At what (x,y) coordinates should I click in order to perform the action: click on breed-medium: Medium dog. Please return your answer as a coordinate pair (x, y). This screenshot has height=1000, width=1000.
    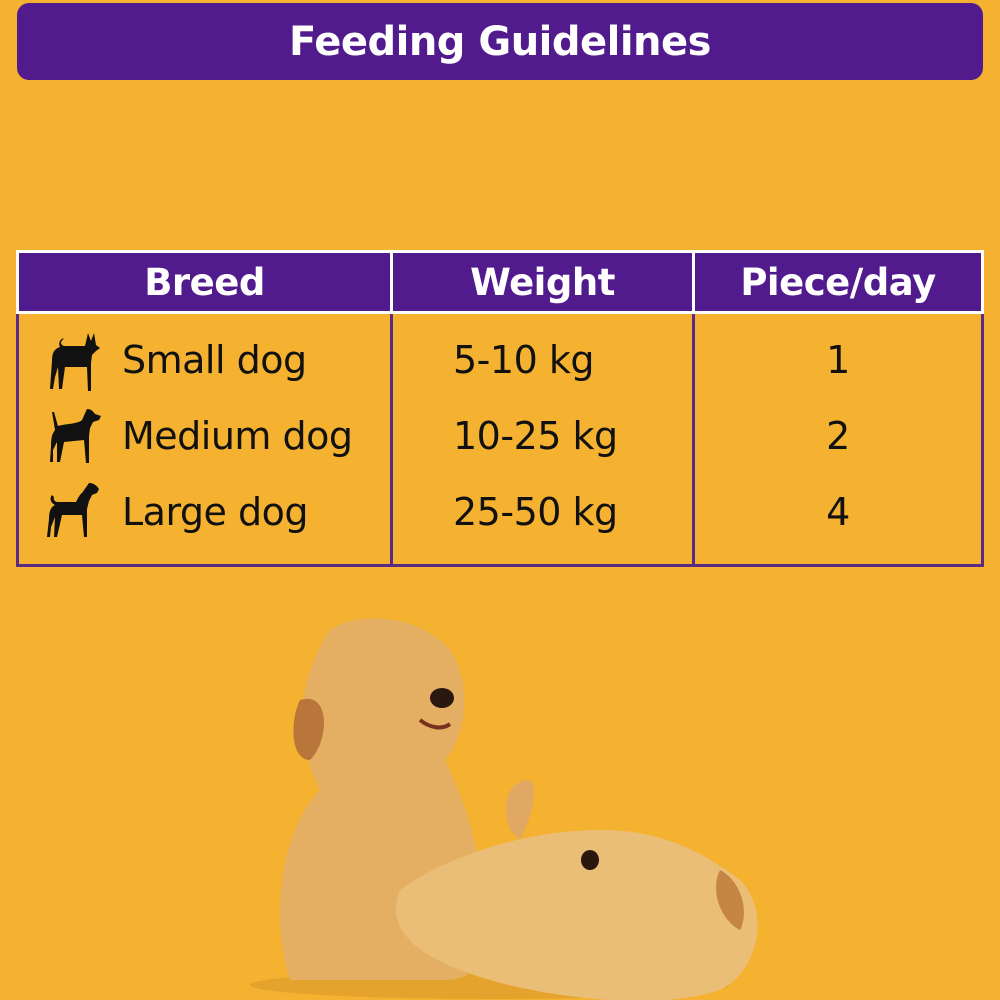
    Looking at the image, I should click on (237, 436).